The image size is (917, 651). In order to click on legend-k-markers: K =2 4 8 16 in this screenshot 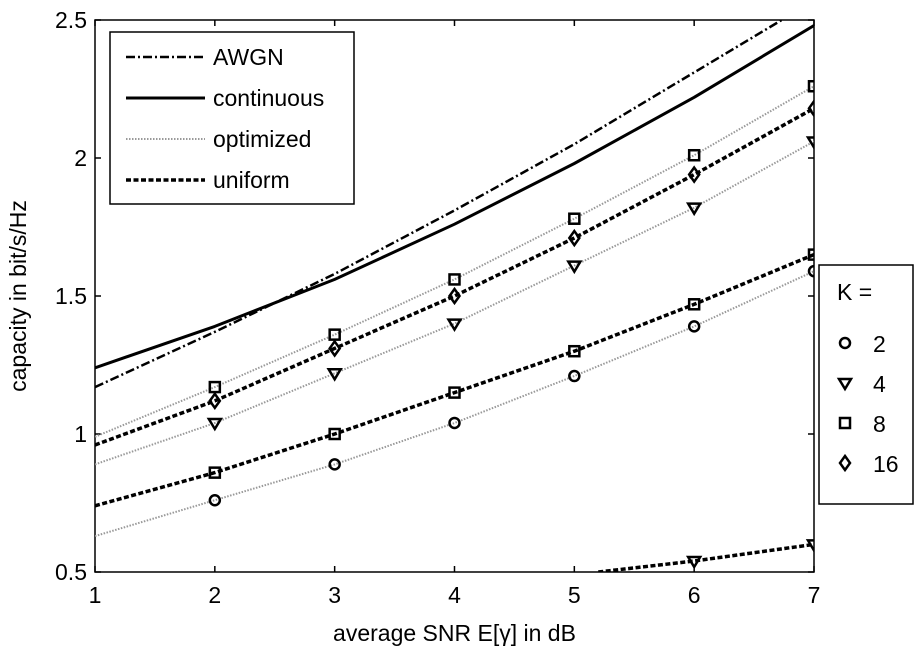, I will do `click(866, 384)`.